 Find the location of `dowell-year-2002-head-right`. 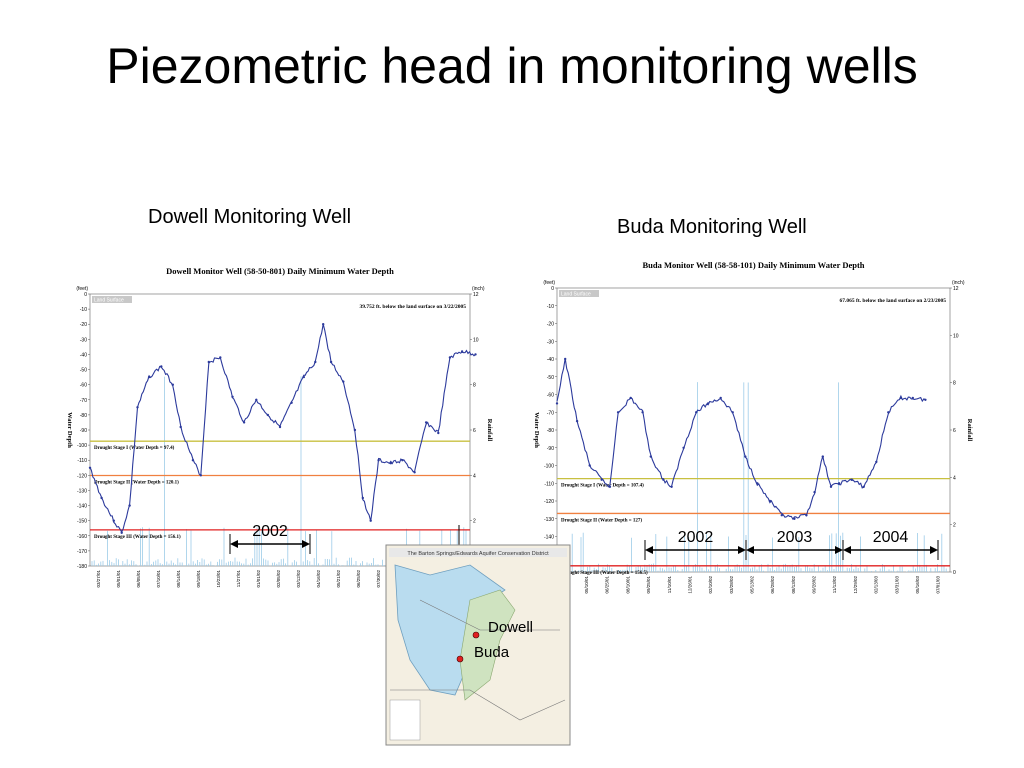

dowell-year-2002-head-right is located at coordinates (306, 544).